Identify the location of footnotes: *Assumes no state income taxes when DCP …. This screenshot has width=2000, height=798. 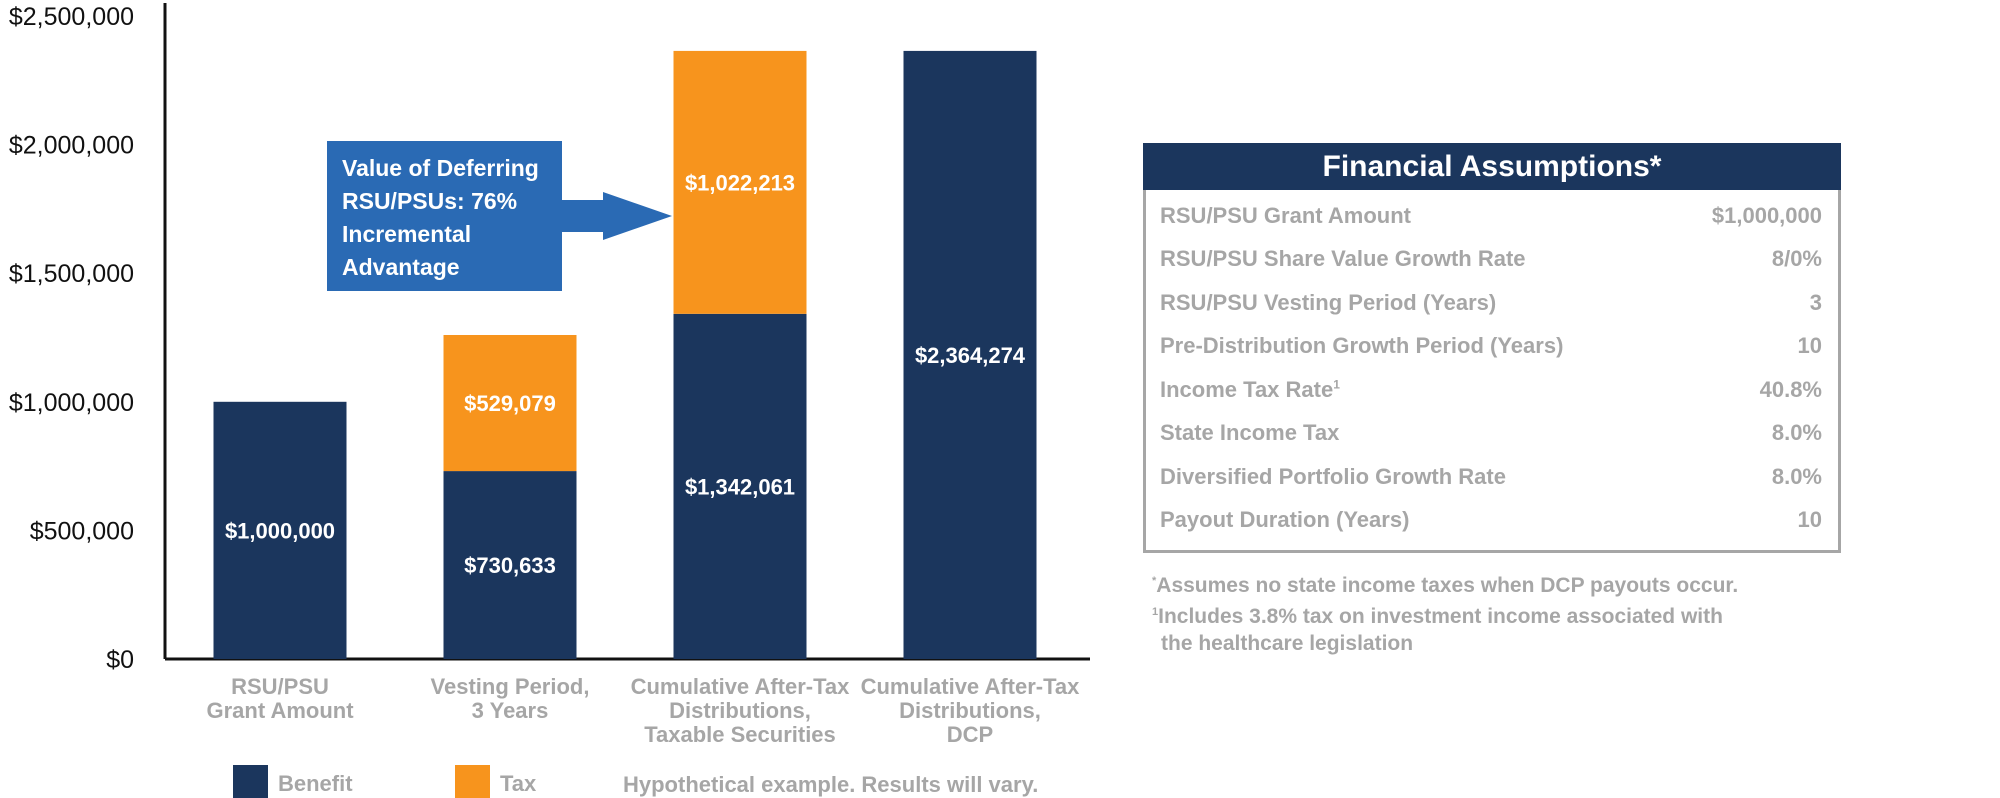
(1502, 612).